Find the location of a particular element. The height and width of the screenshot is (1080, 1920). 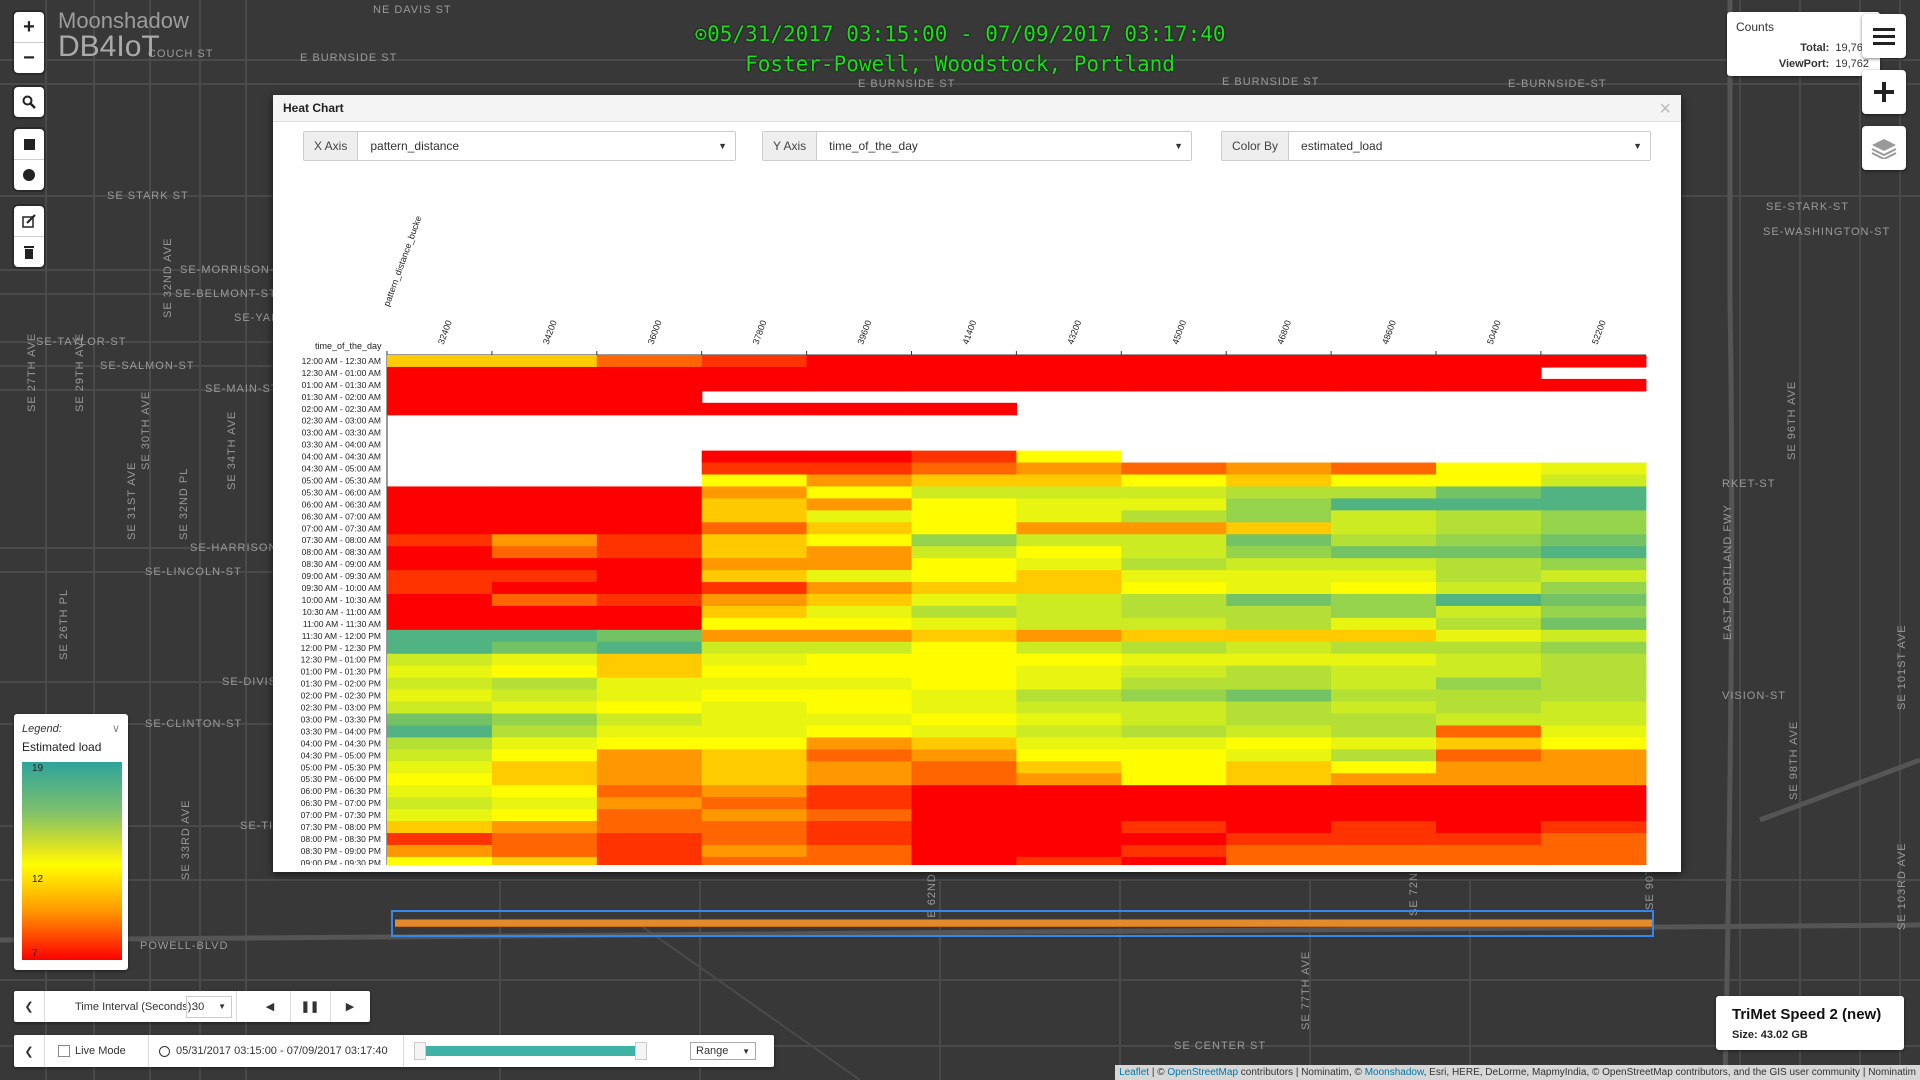

selection-box is located at coordinates (1022, 923).